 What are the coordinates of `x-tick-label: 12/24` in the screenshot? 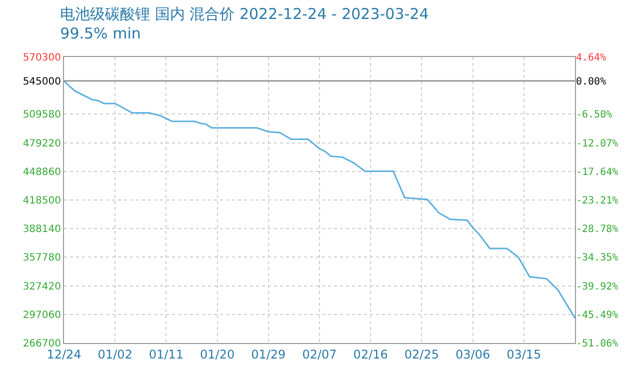 It's located at (64, 354).